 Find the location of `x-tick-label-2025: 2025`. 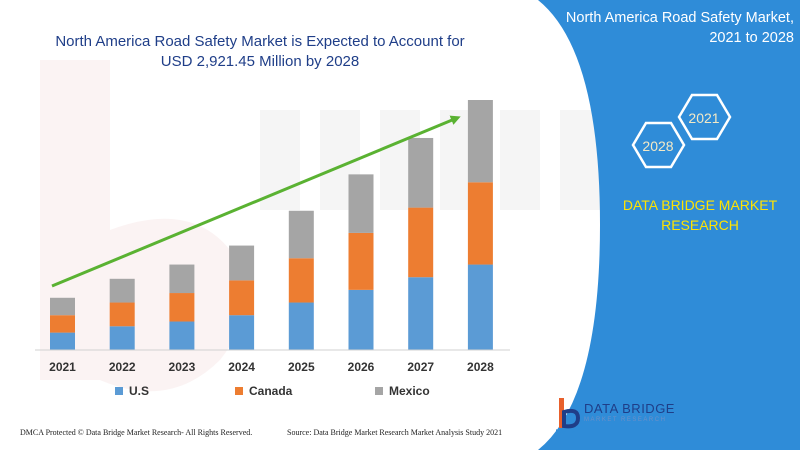

x-tick-label-2025: 2025 is located at coordinates (301, 367).